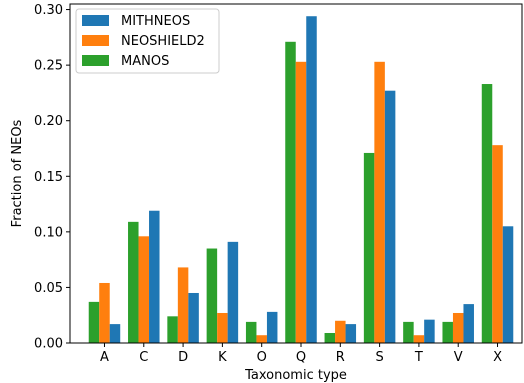 The image size is (524, 383). What do you see at coordinates (419, 339) in the screenshot?
I see `bar-neoshield2-t` at bounding box center [419, 339].